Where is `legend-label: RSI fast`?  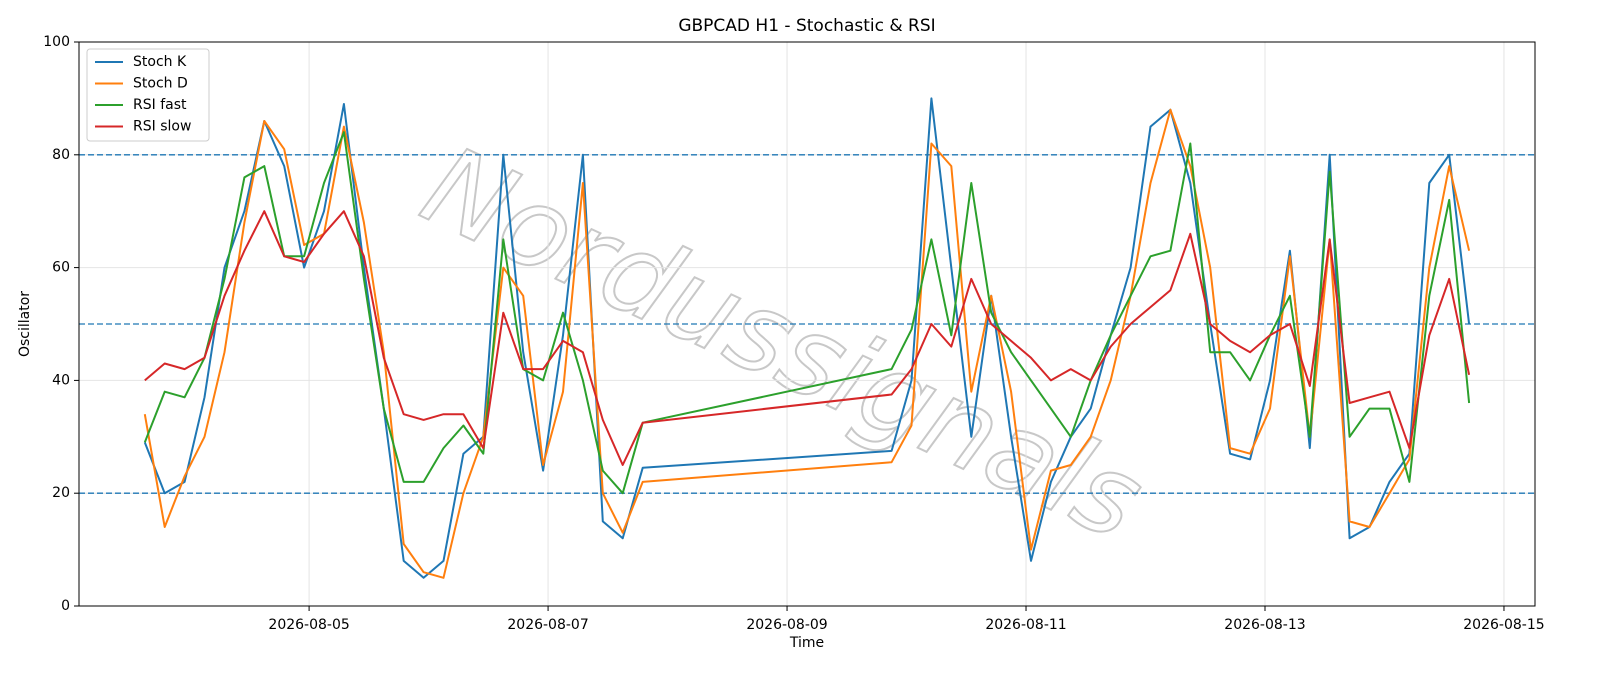 legend-label: RSI fast is located at coordinates (160, 105).